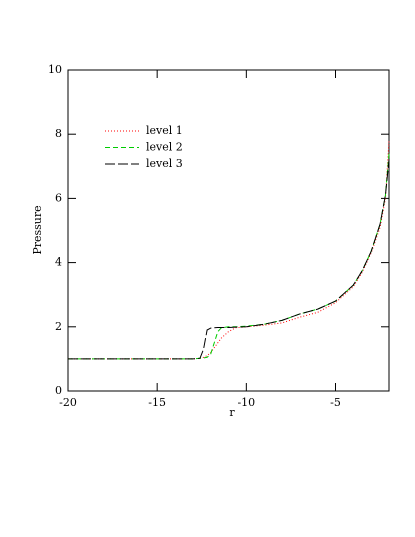 This screenshot has width=415, height=537. What do you see at coordinates (58, 133) in the screenshot?
I see `y-tick-label: 8` at bounding box center [58, 133].